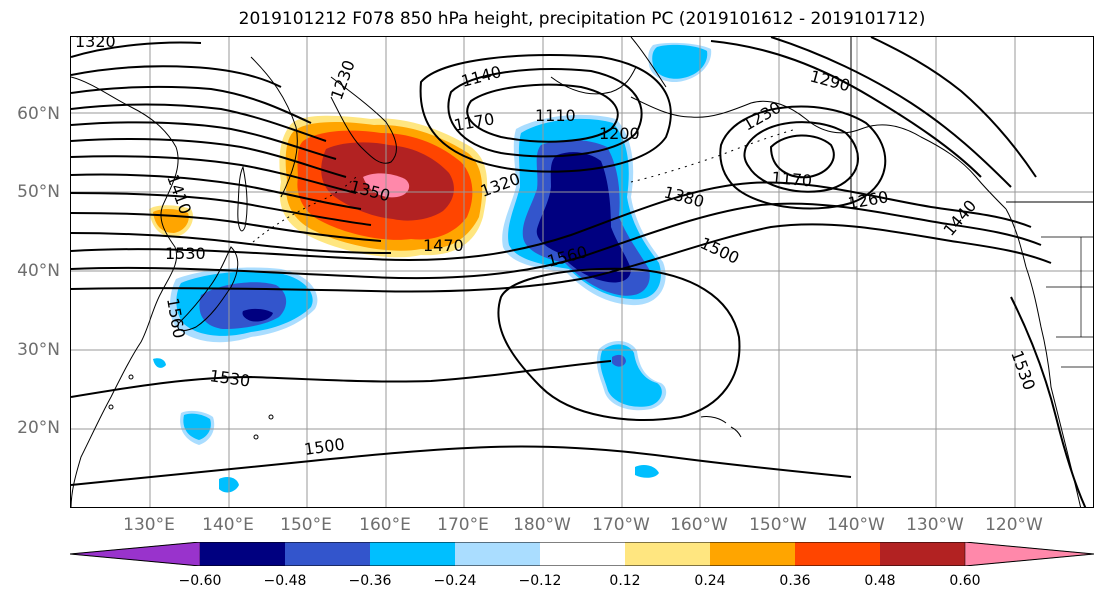 This screenshot has width=1105, height=601. I want to click on contour-label: 1140, so click(481, 76).